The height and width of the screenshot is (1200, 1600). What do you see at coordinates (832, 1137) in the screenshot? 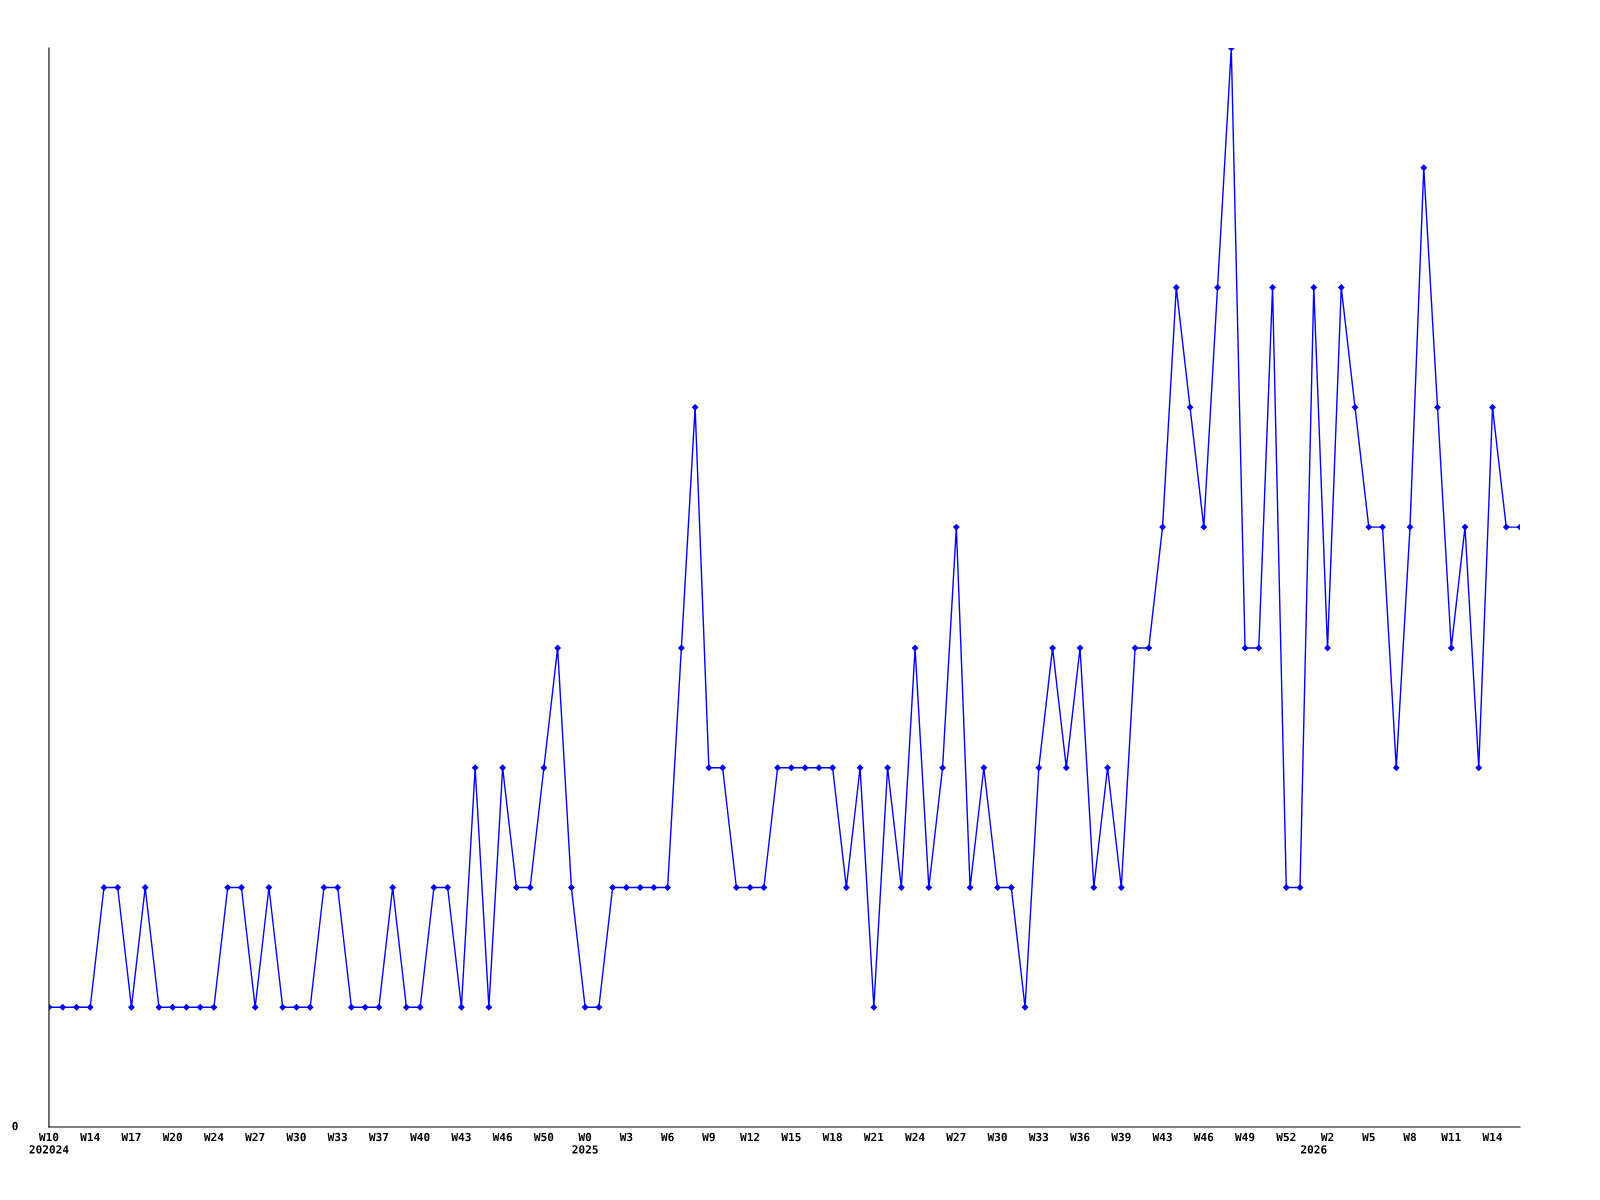
I see `x-tick-label: W18` at bounding box center [832, 1137].